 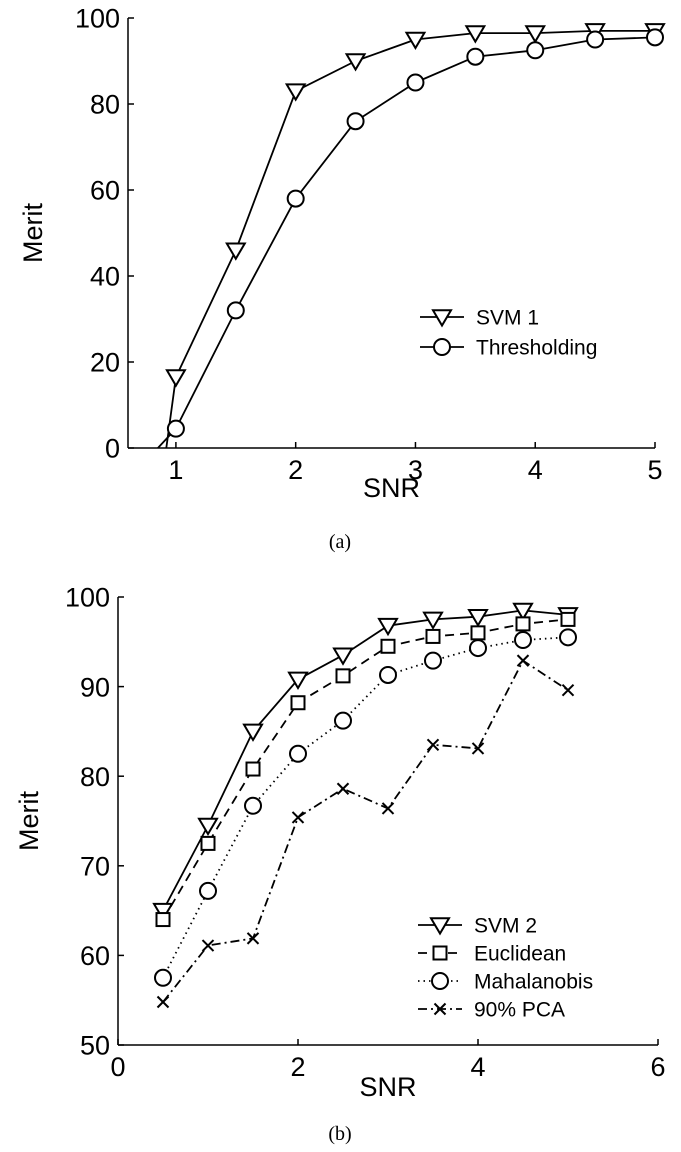 What do you see at coordinates (533, 982) in the screenshot?
I see `legend-label: Mahalanobis` at bounding box center [533, 982].